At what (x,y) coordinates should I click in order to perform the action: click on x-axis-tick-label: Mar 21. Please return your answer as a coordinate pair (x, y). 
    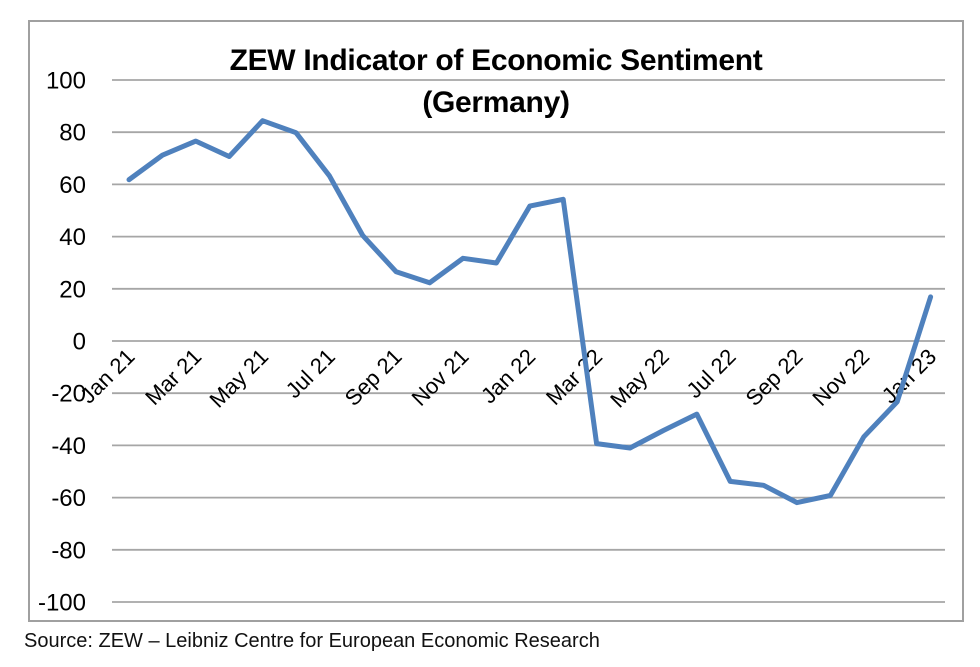
    Looking at the image, I should click on (173, 377).